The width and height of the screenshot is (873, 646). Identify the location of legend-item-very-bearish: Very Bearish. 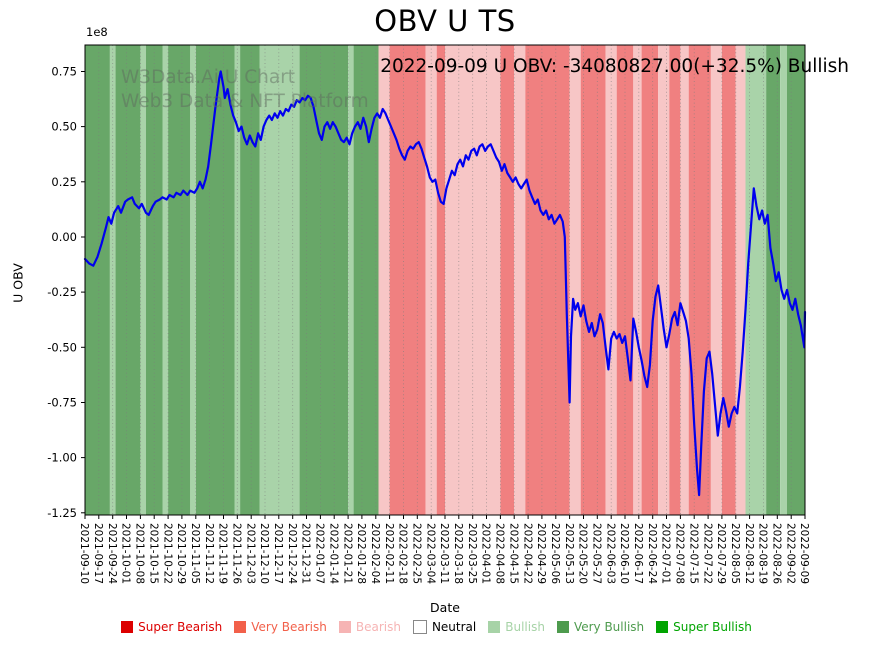
(280, 627).